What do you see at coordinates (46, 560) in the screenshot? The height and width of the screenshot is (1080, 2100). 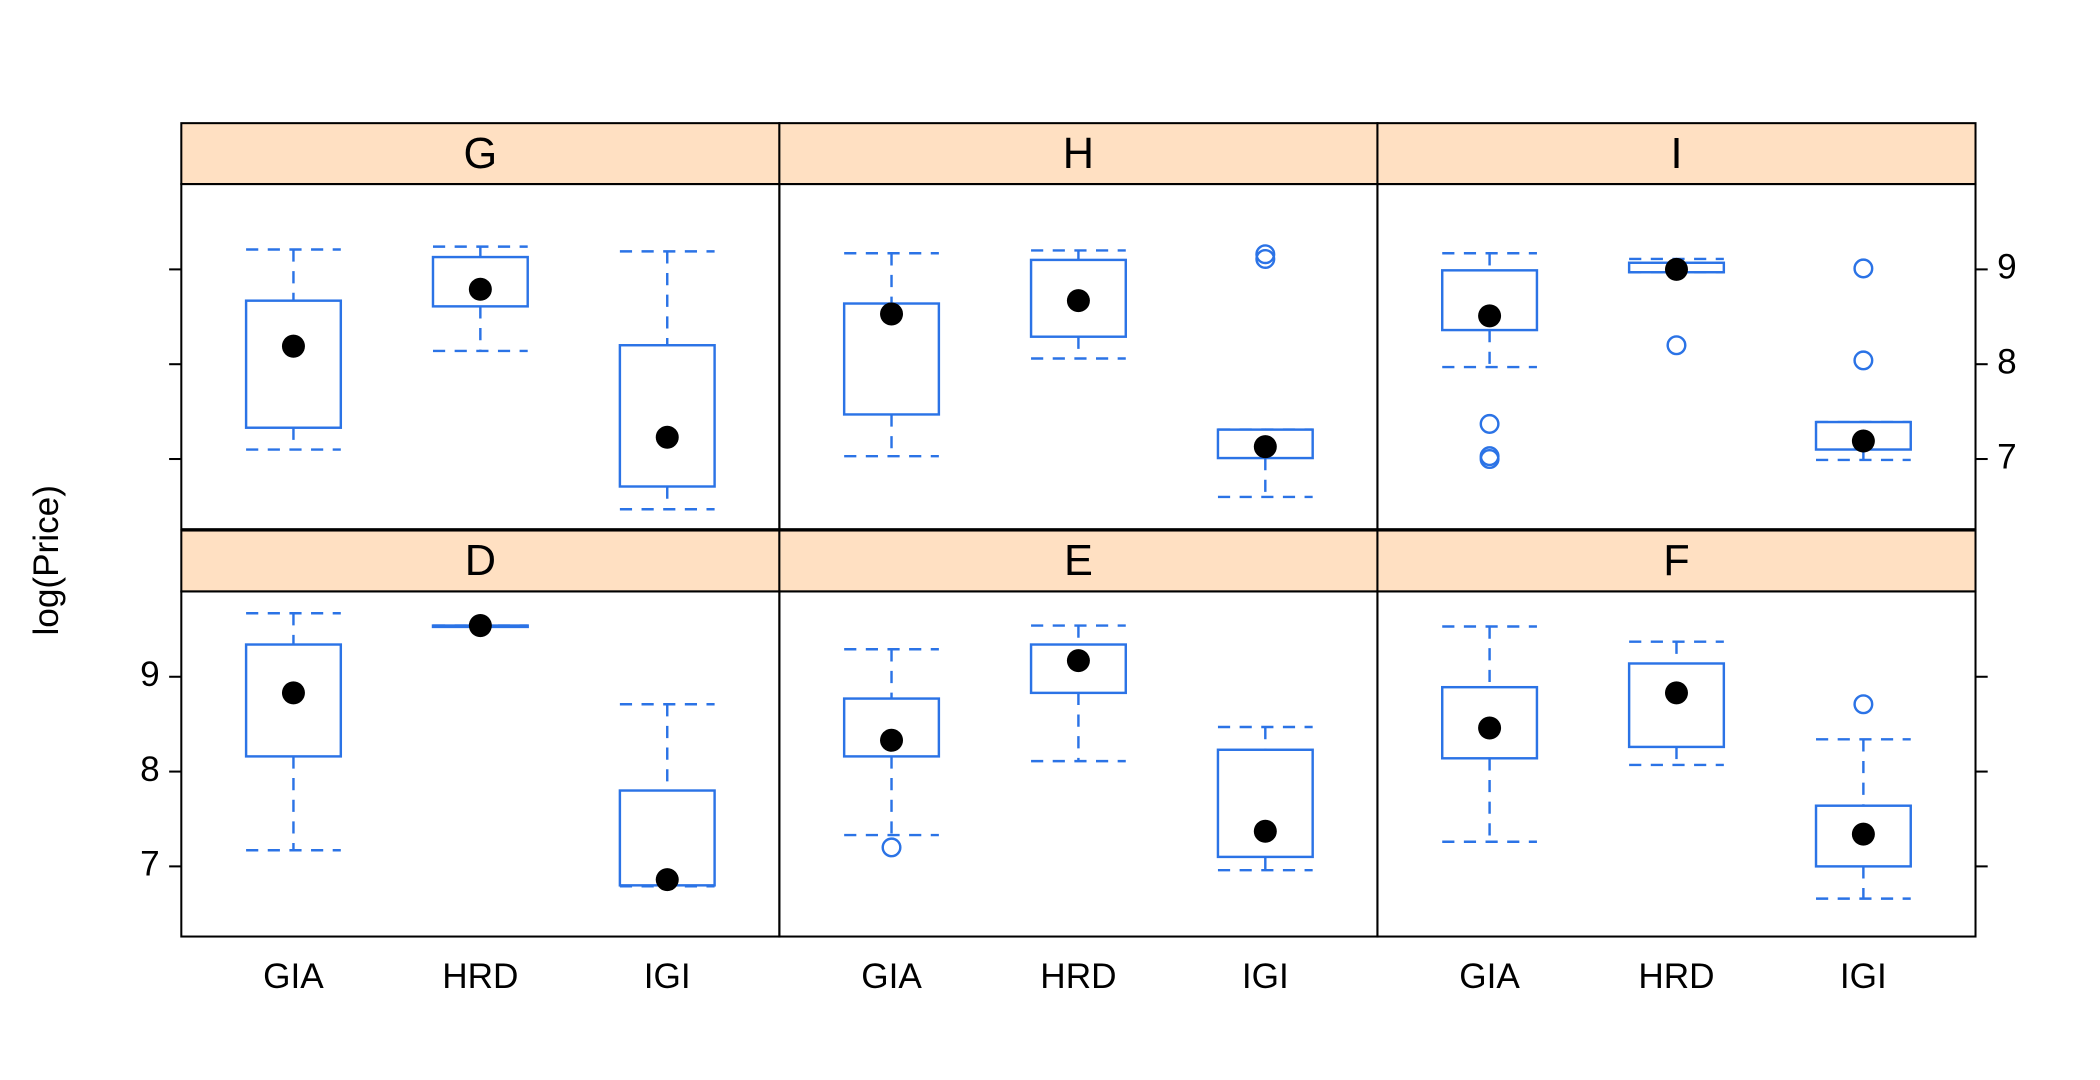 I see `y-axis-label: log(Price)` at bounding box center [46, 560].